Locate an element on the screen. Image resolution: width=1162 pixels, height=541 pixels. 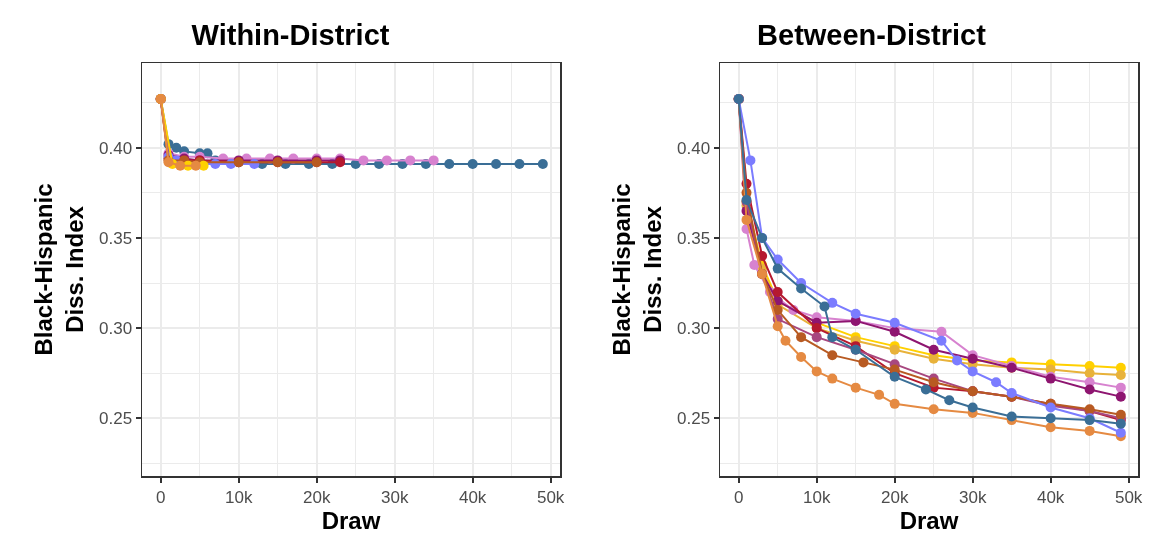
chart-title: Within-District is located at coordinates (290, 34).